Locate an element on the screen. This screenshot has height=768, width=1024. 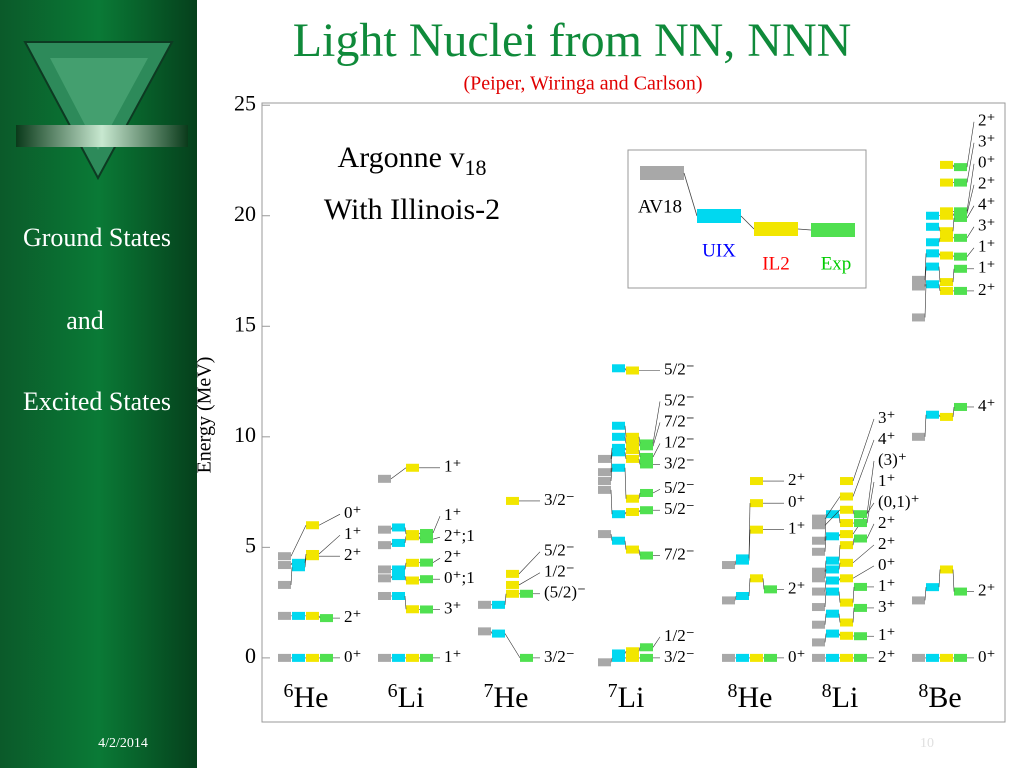
level-label: 0⁺ is located at coordinates (352, 656).